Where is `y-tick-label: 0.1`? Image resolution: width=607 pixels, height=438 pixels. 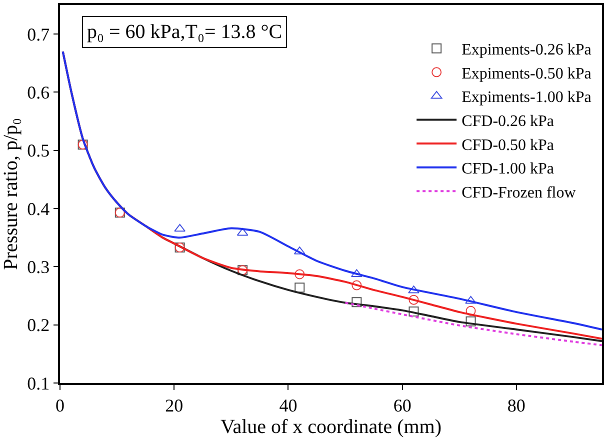
y-tick-label: 0.1 is located at coordinates (38, 383).